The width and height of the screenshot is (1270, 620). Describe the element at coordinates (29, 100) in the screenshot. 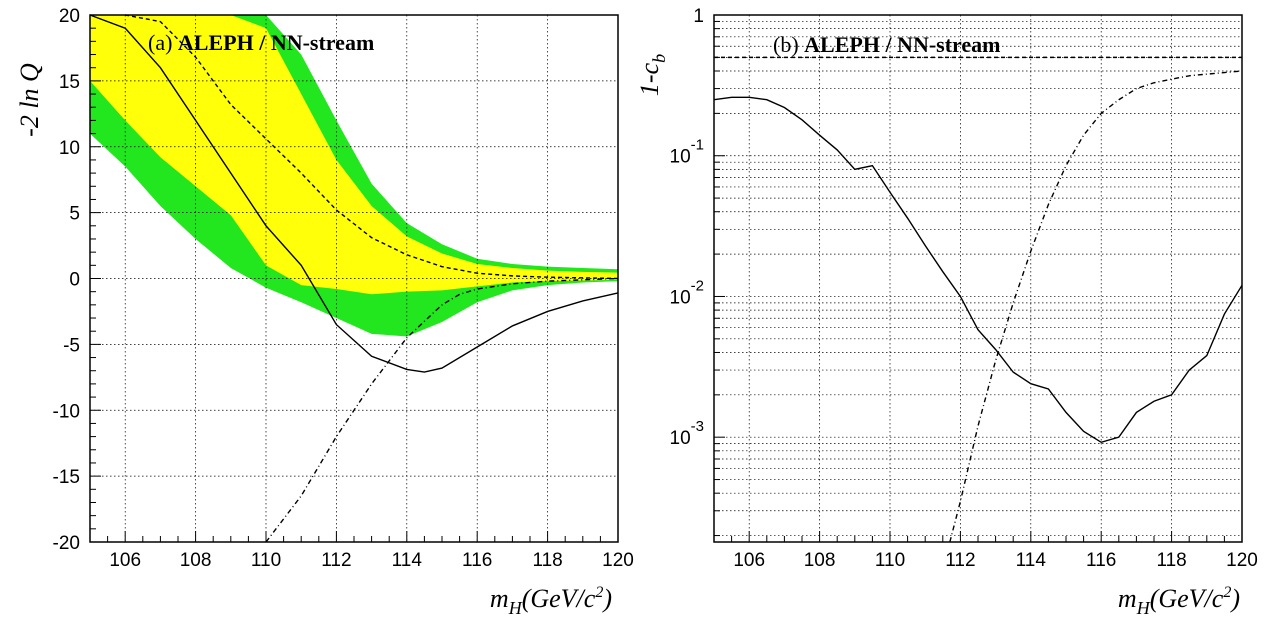

I see `panel-a-y-label: -2 ln Q` at that location.